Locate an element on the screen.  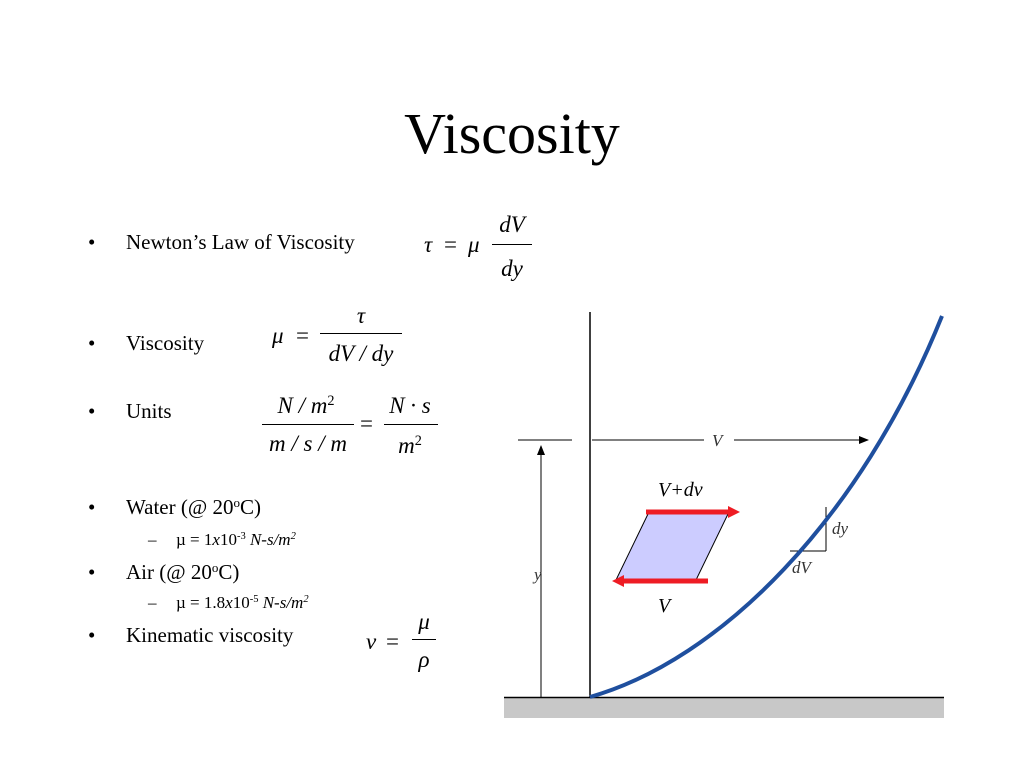
equation-newtons-law: τ = μ dV dy is located at coordinates (480, 245).